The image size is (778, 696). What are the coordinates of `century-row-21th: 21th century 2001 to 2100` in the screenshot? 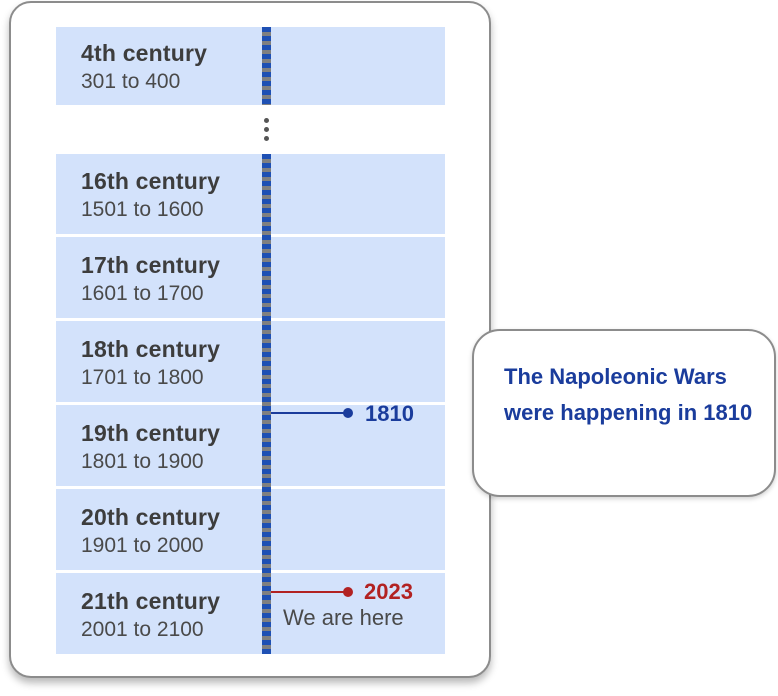 It's located at (250, 613).